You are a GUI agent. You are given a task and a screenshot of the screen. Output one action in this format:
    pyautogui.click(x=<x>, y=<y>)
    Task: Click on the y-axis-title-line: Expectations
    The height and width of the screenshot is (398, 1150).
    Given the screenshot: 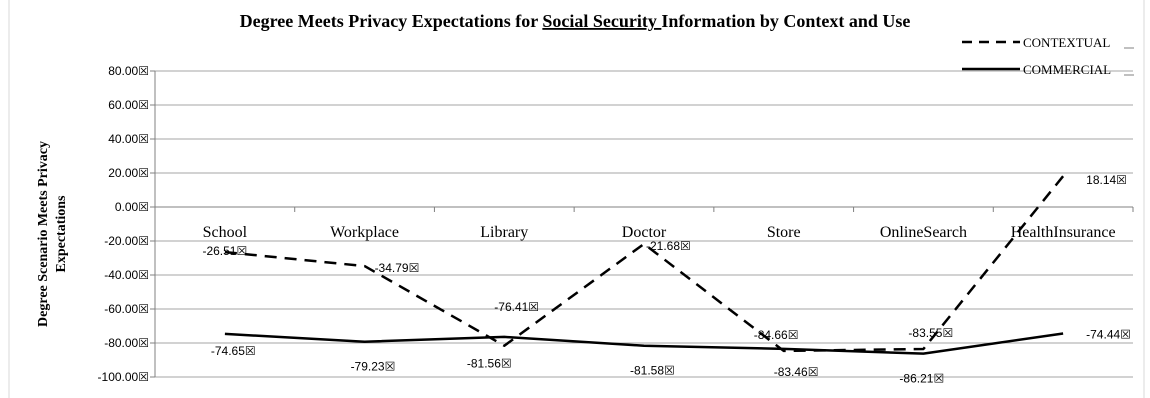 What is the action you would take?
    pyautogui.click(x=61, y=234)
    